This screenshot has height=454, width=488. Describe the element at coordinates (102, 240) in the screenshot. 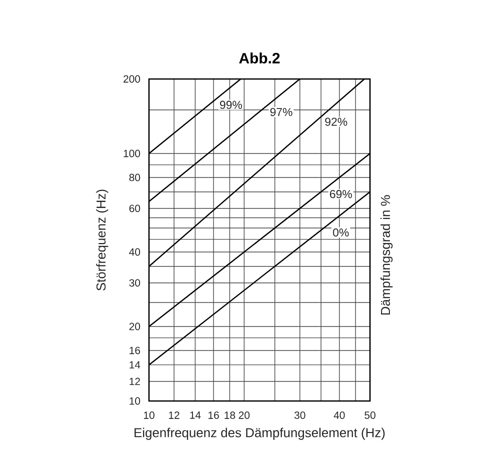

I see `y-axis-title: Störfrequenz (Hz)` at that location.